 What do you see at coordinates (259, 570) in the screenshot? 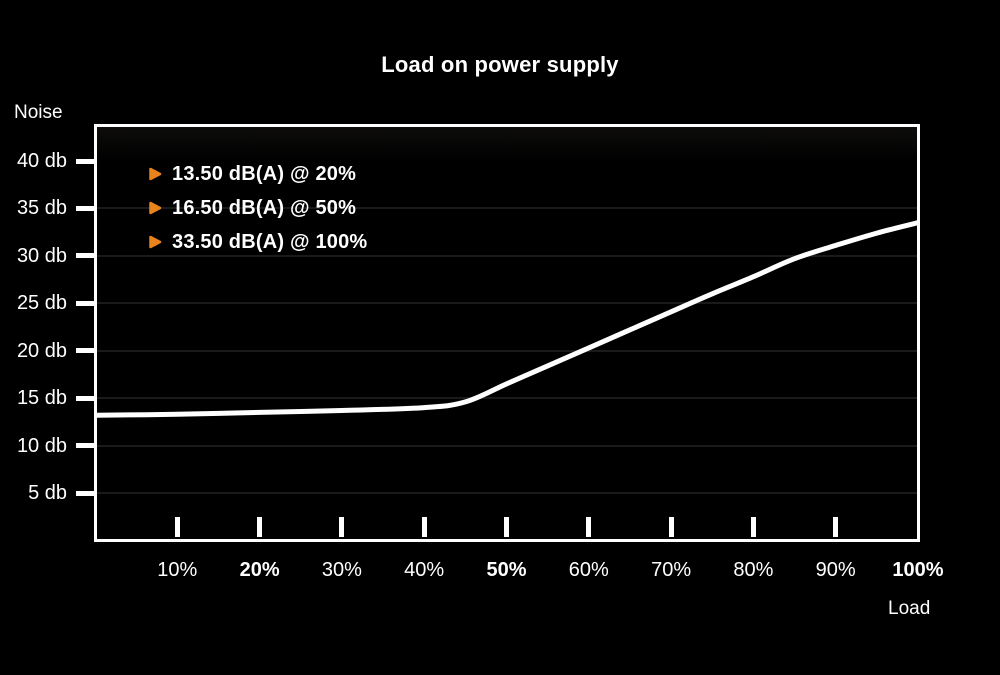
I see `x-tick-label: 20%` at bounding box center [259, 570].